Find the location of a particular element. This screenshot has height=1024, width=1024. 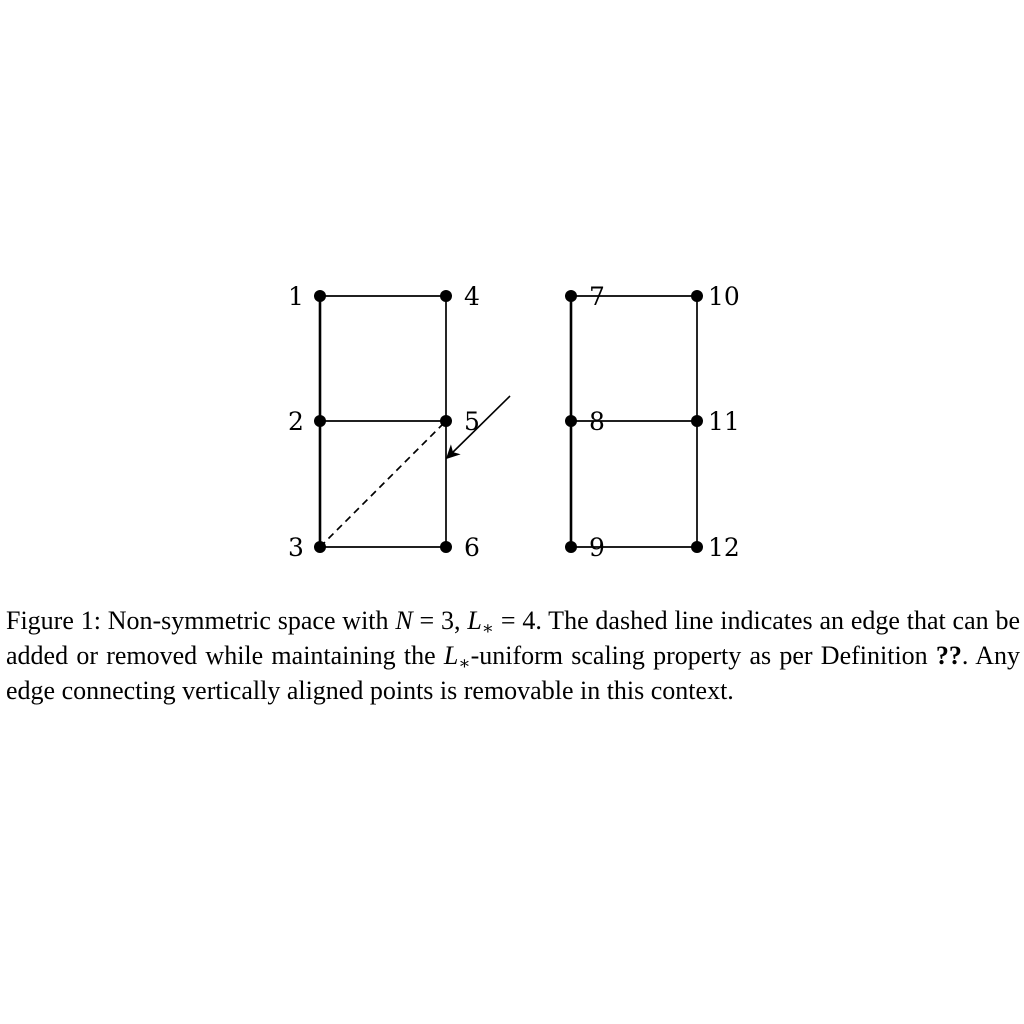

node-label-4: 4 is located at coordinates (472, 296).